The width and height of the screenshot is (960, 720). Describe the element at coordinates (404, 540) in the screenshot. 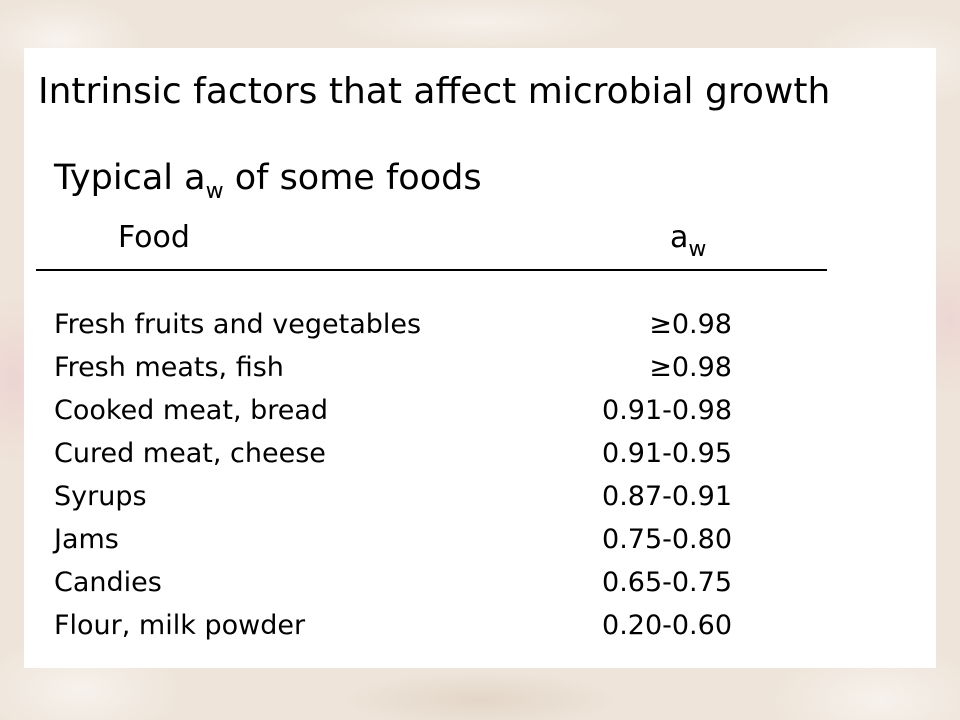

I see `table-row: Jams 0.75-0.80` at that location.